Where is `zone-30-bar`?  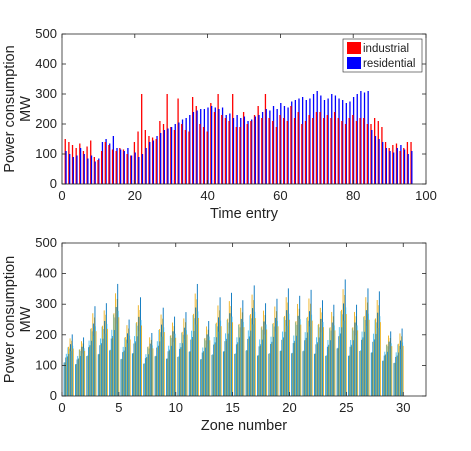
zone-30-bar is located at coordinates (399, 374).